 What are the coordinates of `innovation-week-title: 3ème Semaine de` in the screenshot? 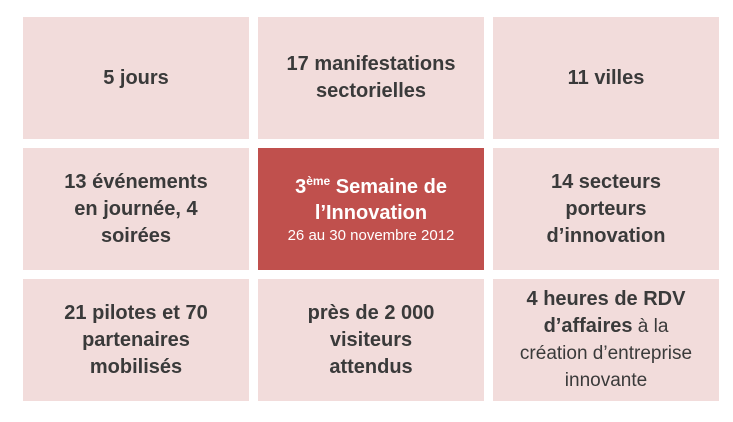 It's located at (371, 187).